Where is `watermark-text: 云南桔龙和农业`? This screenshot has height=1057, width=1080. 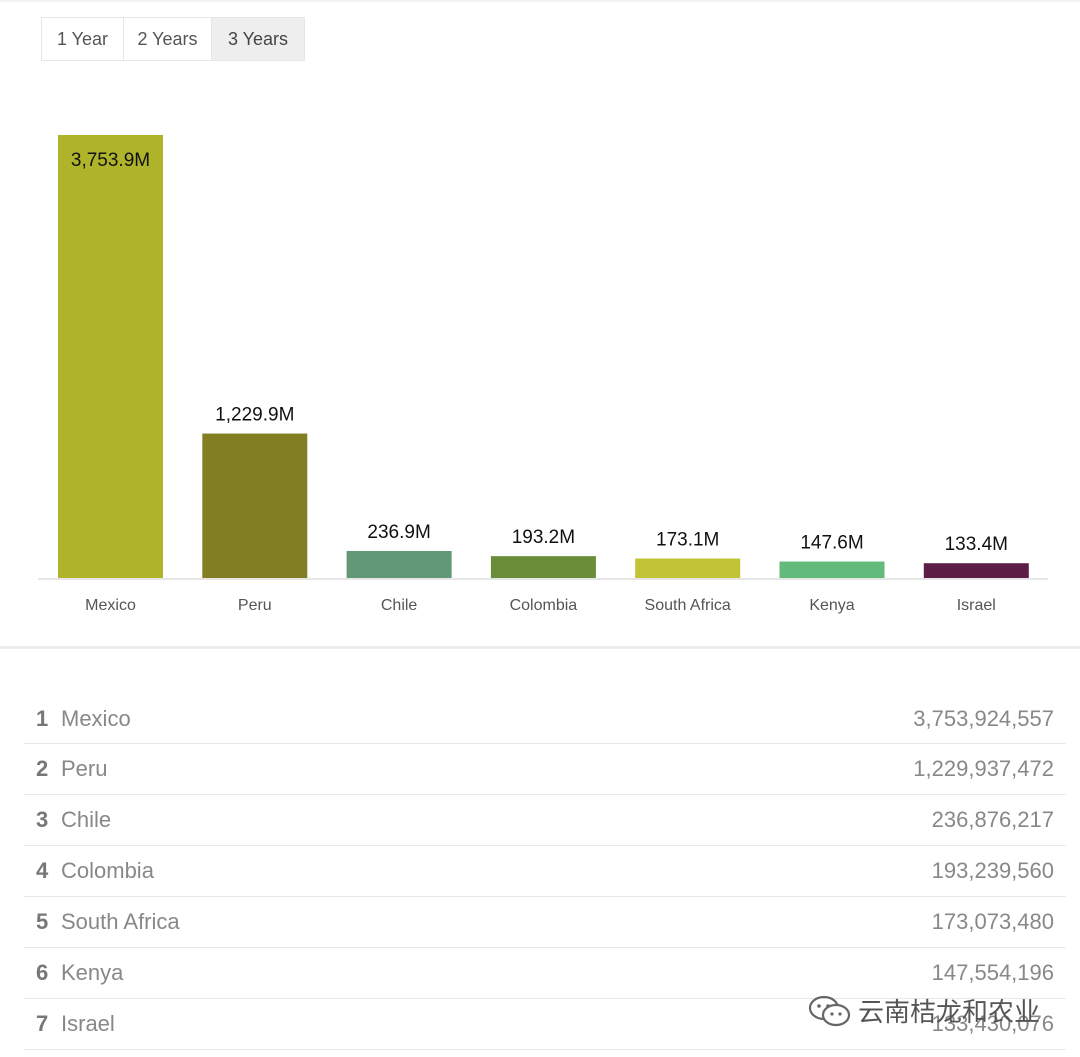 watermark-text: 云南桔龙和农业 is located at coordinates (949, 1012).